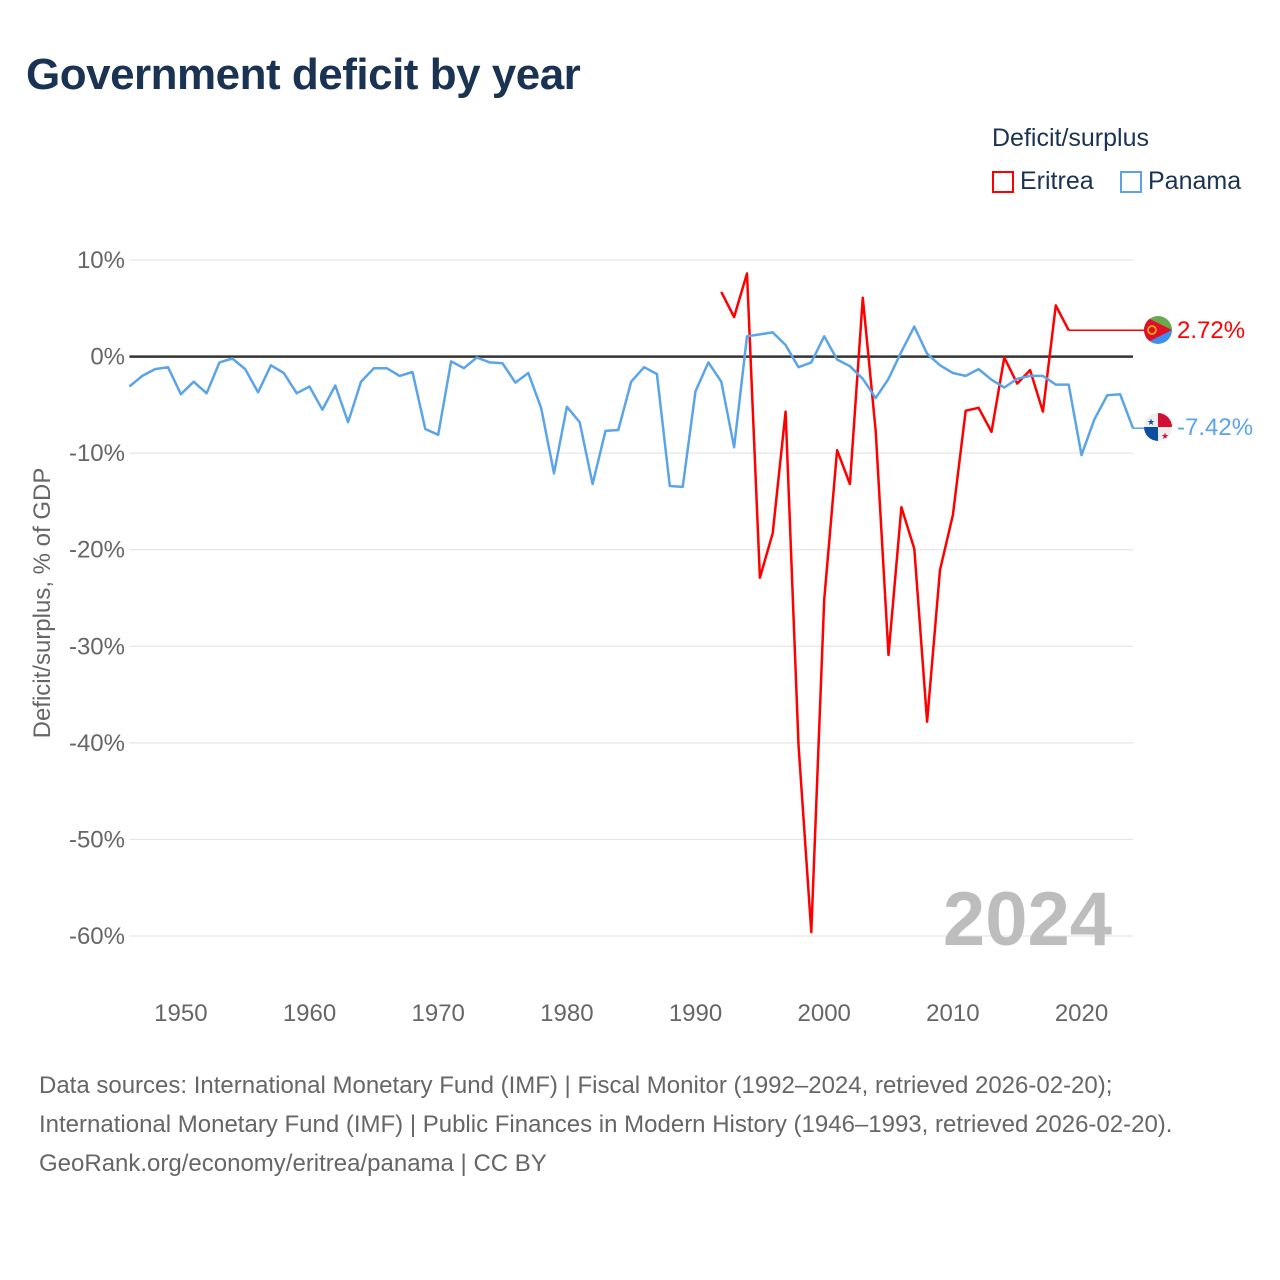 The image size is (1280, 1280). I want to click on end-label-panama: -7.42%, so click(1215, 427).